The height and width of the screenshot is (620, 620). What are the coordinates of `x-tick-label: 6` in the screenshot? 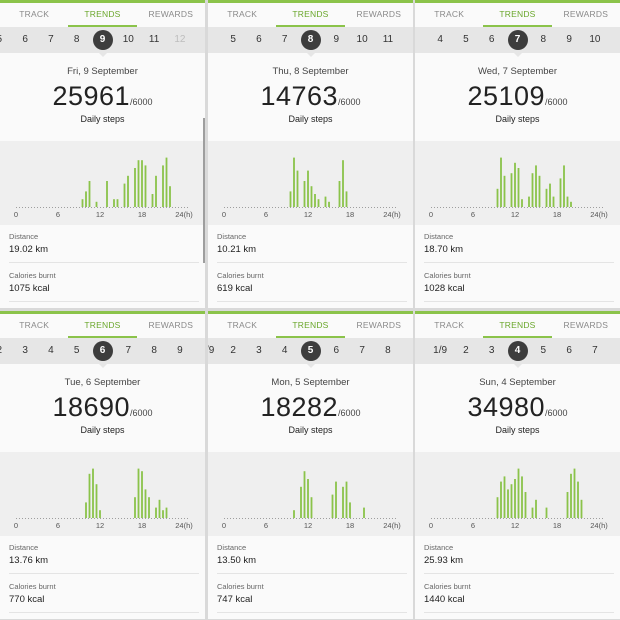 It's located at (473, 214).